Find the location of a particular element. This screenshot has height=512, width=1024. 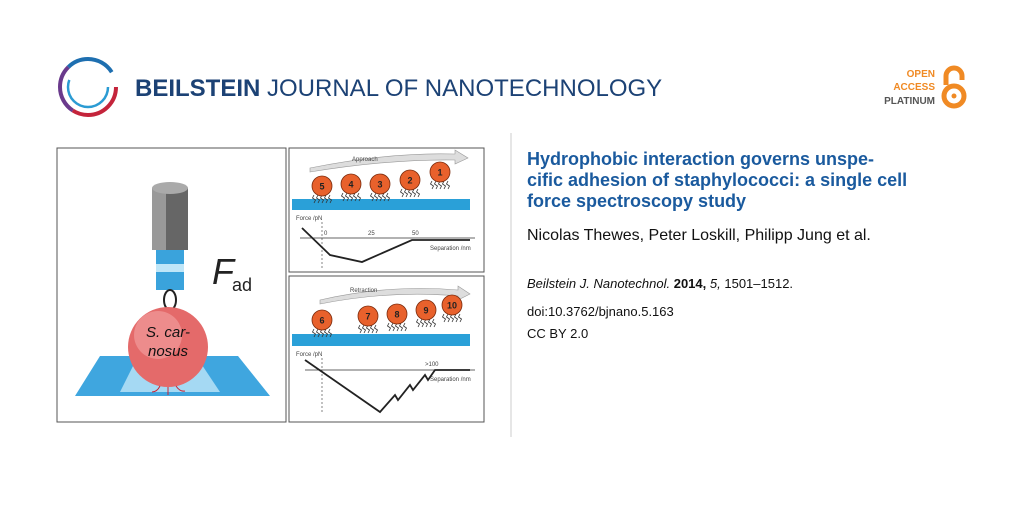

journal-logo is located at coordinates (88, 87).